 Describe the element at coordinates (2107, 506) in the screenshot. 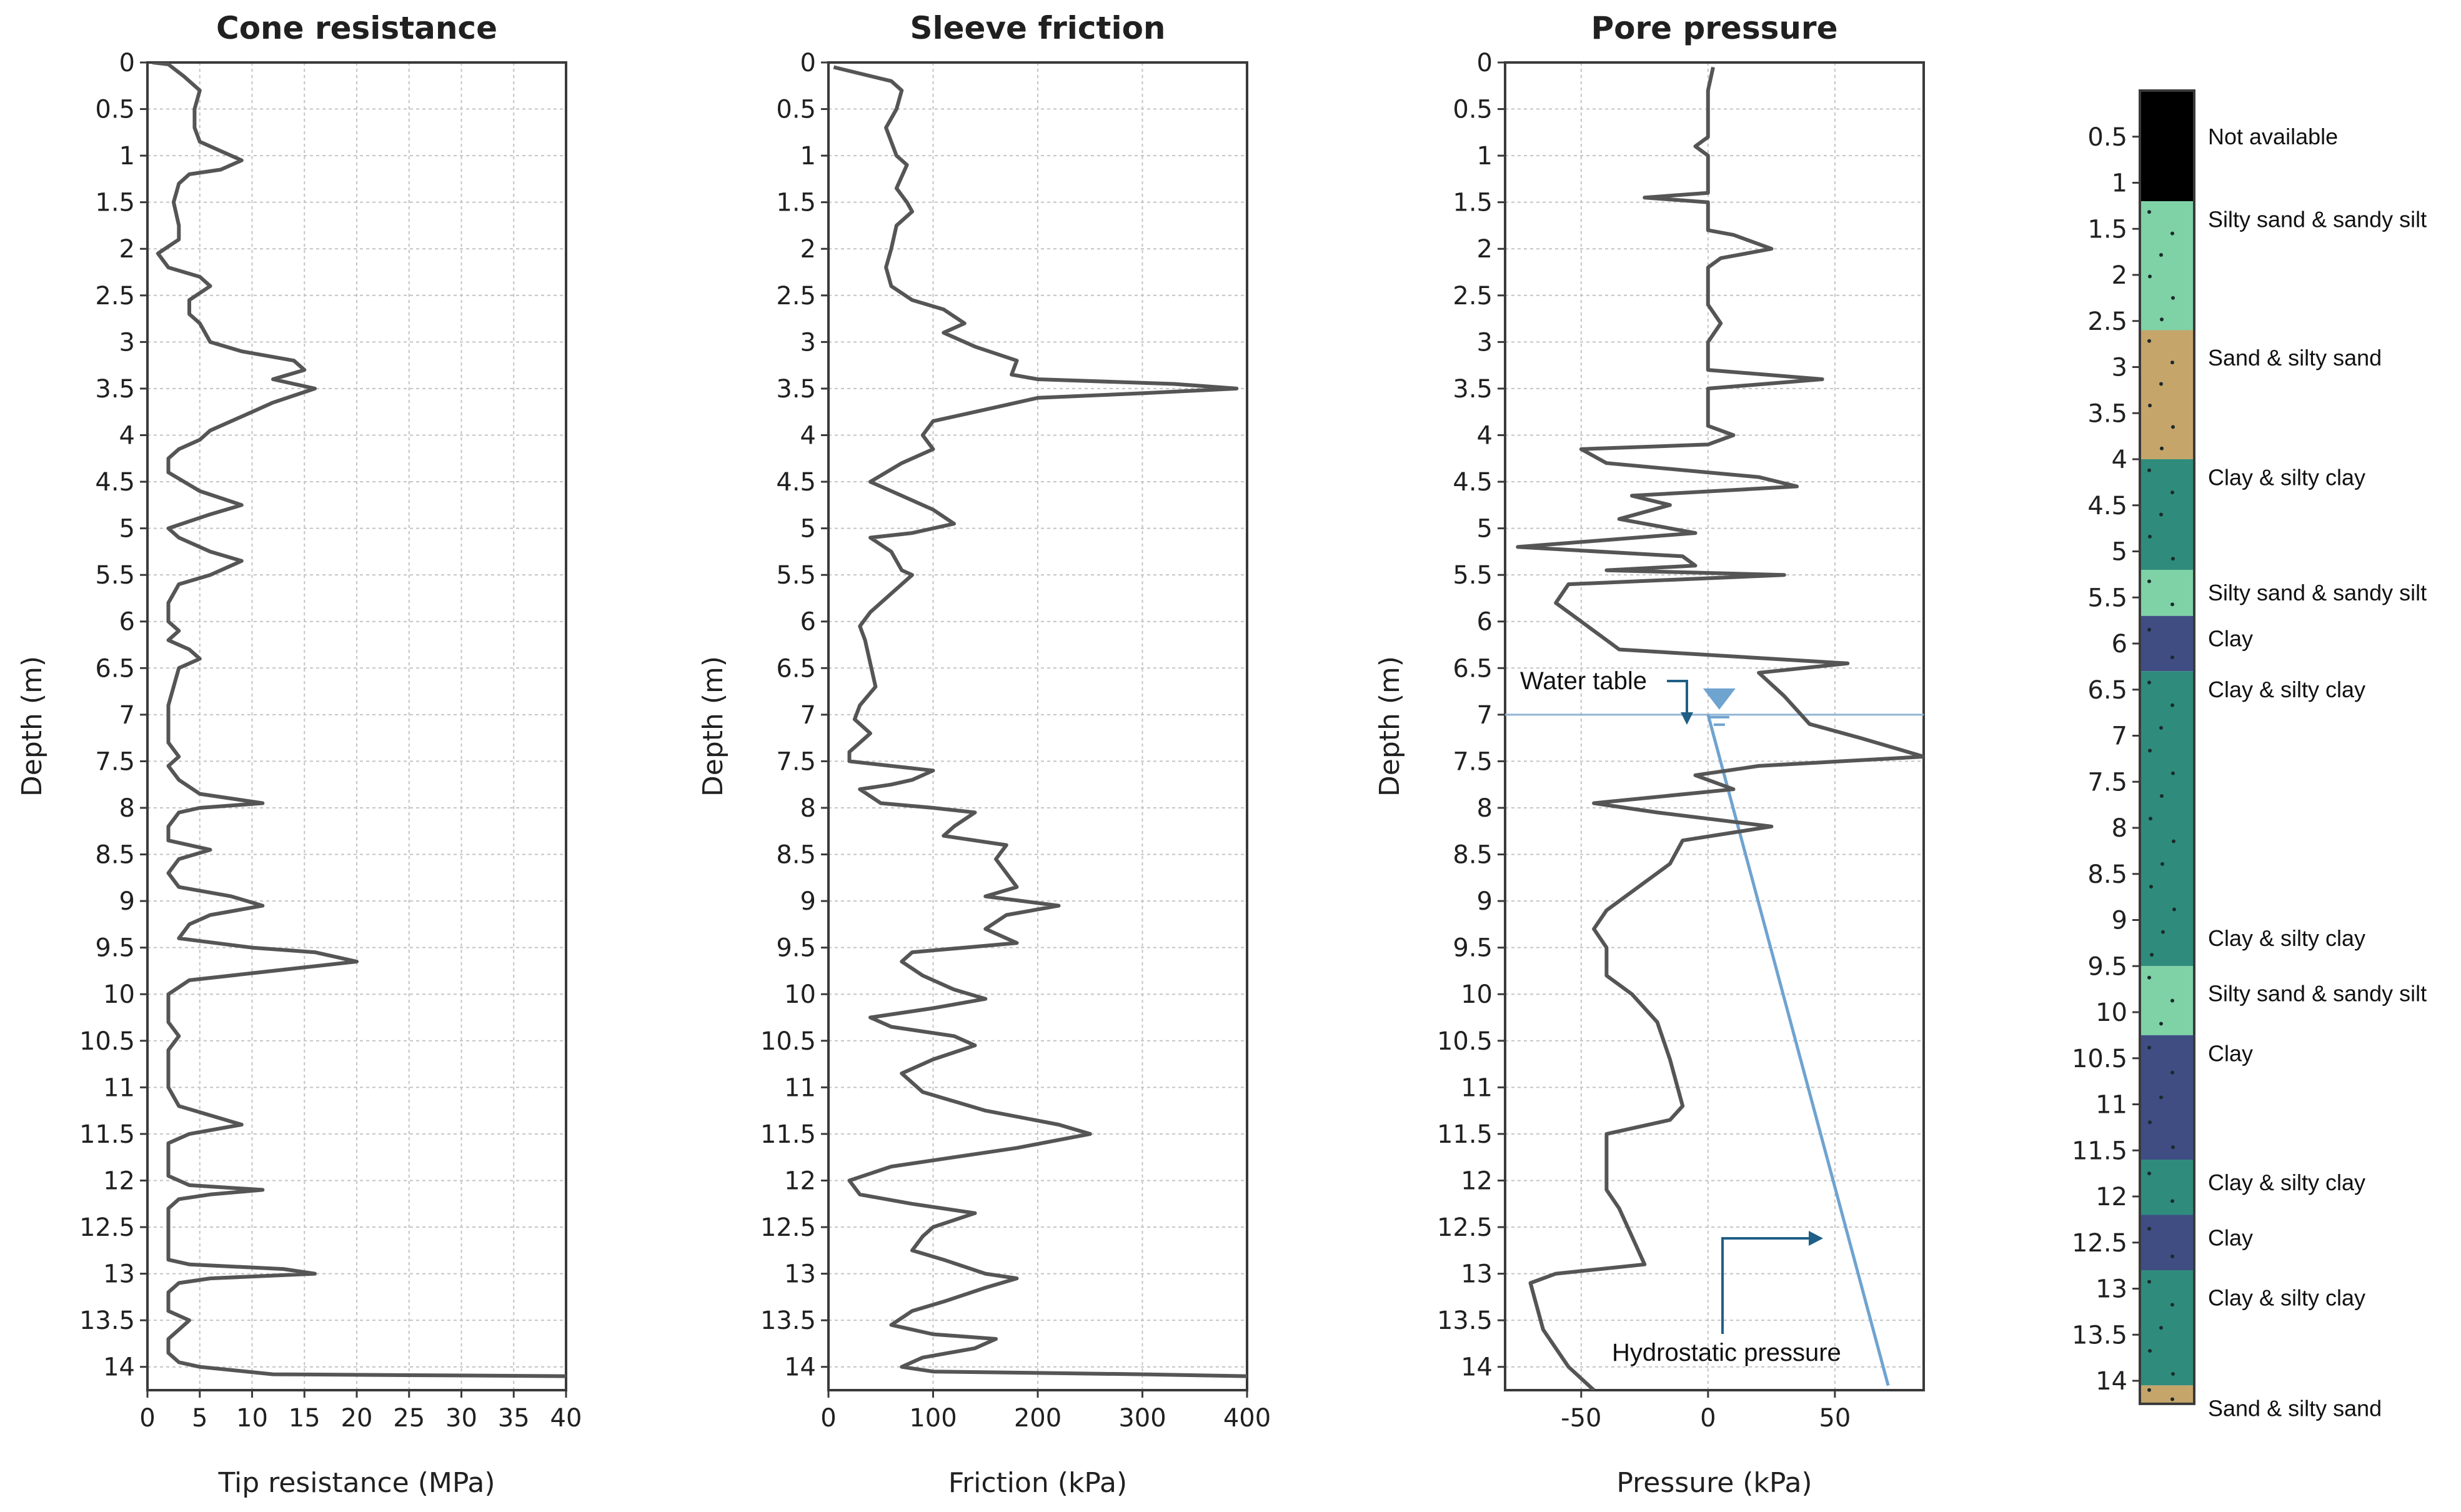

I see `soil-depth-tick-label: 4.5` at that location.